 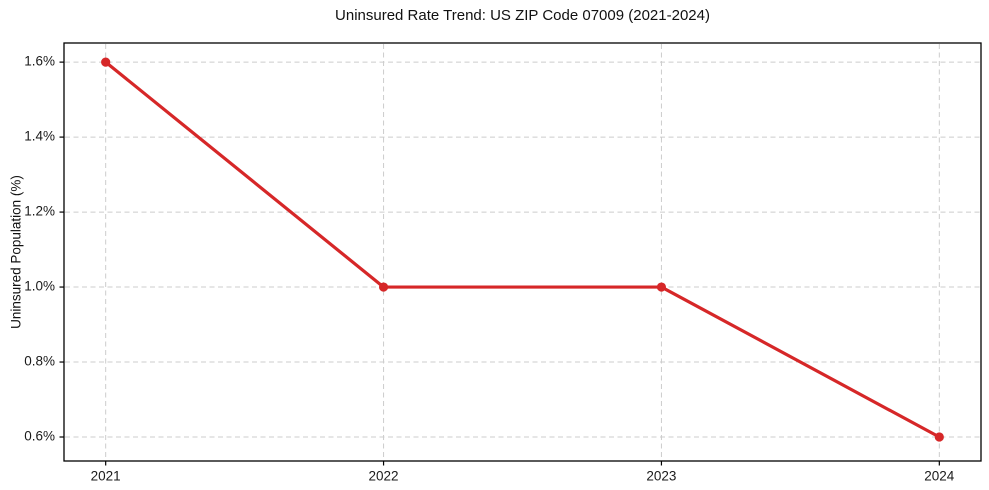 What do you see at coordinates (939, 476) in the screenshot?
I see `x-tick-label: 2024` at bounding box center [939, 476].